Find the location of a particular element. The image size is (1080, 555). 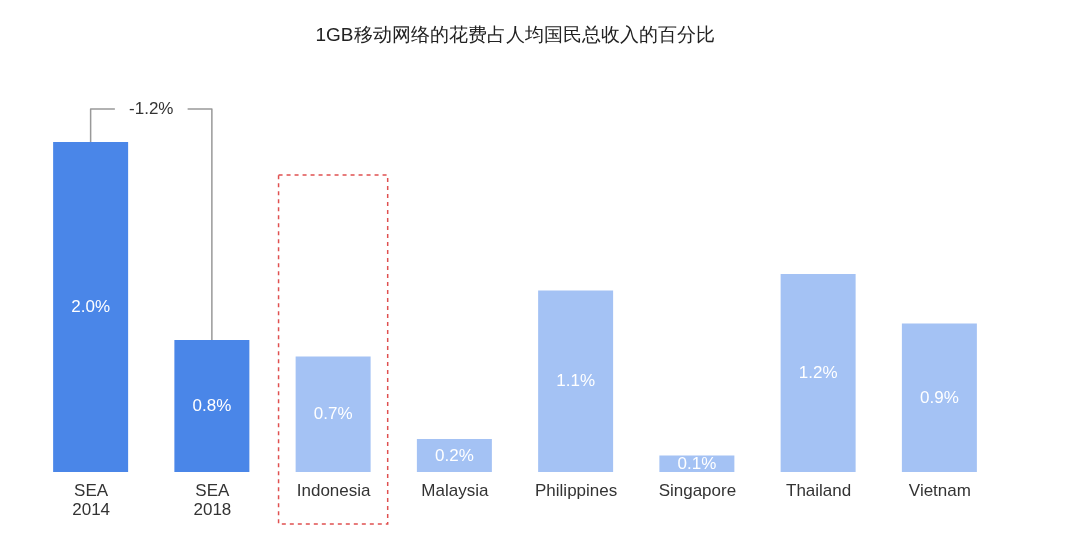

x-tick-label: Thailand is located at coordinates (819, 490).